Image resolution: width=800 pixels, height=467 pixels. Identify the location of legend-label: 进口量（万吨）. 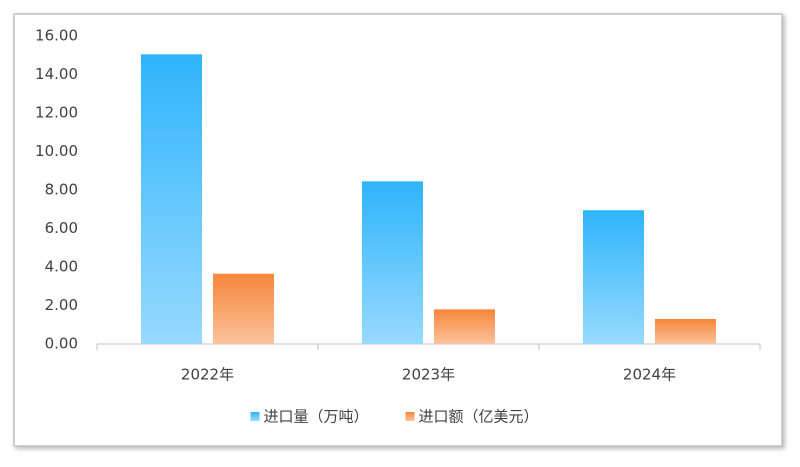
(316, 417).